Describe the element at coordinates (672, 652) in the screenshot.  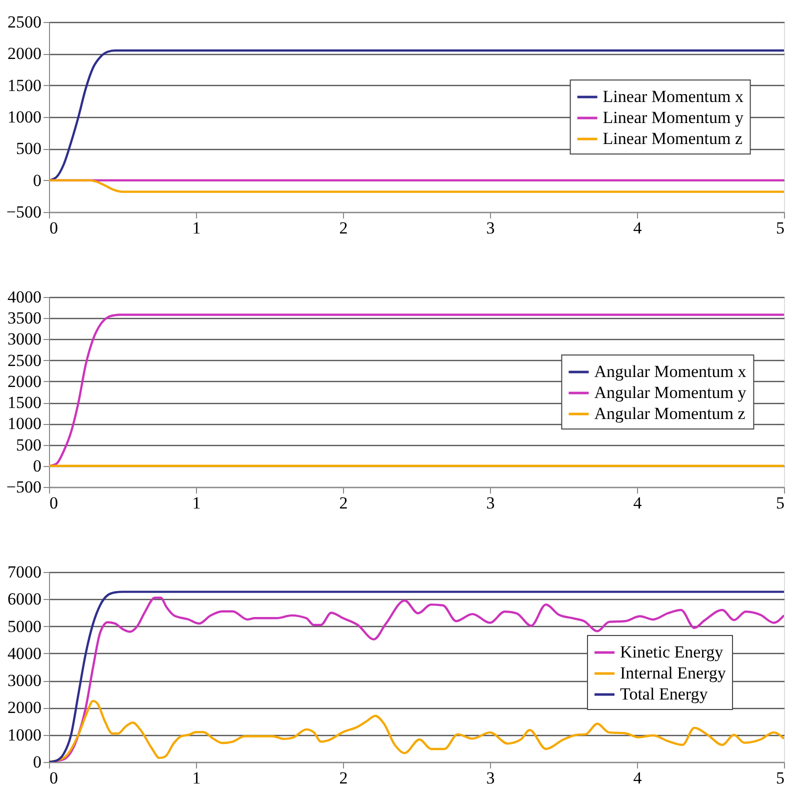
I see `legend-label: Kinetic Energy` at that location.